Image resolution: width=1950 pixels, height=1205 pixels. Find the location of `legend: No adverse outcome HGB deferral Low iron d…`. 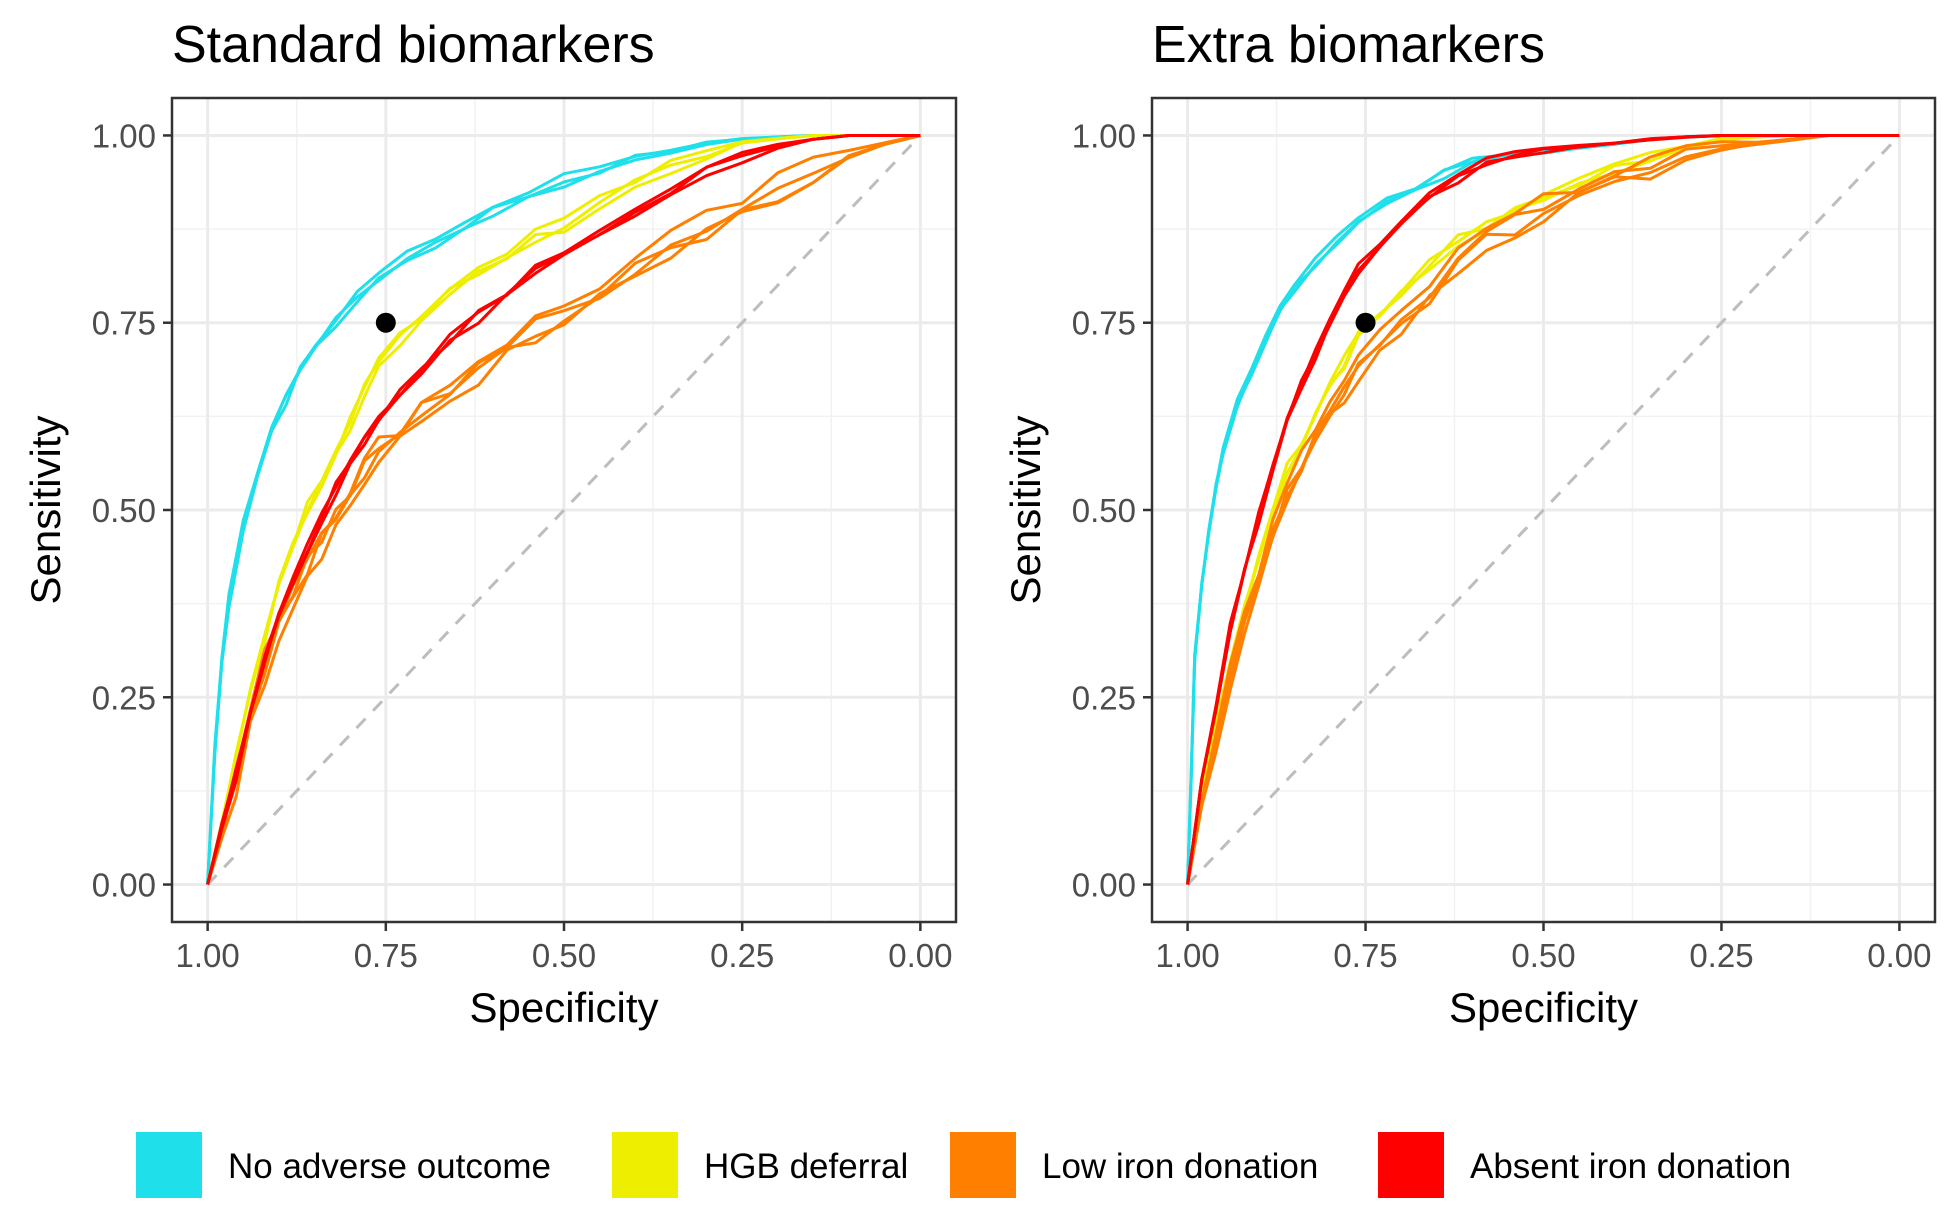

legend: No adverse outcome HGB deferral Low iron d… is located at coordinates (963, 1165).